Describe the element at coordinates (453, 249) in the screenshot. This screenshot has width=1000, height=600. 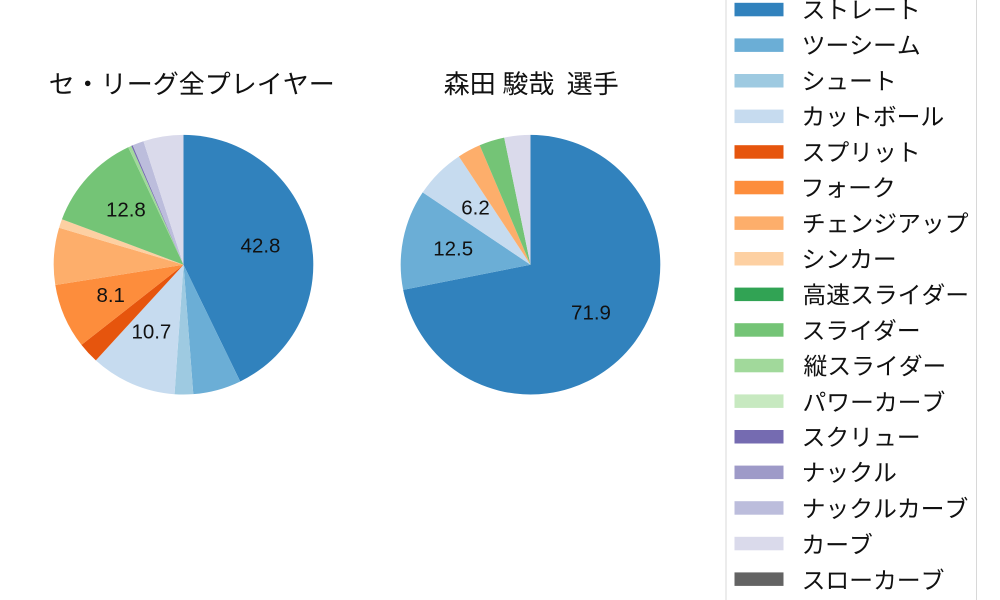
I see `svg-text: 12.5` at that location.